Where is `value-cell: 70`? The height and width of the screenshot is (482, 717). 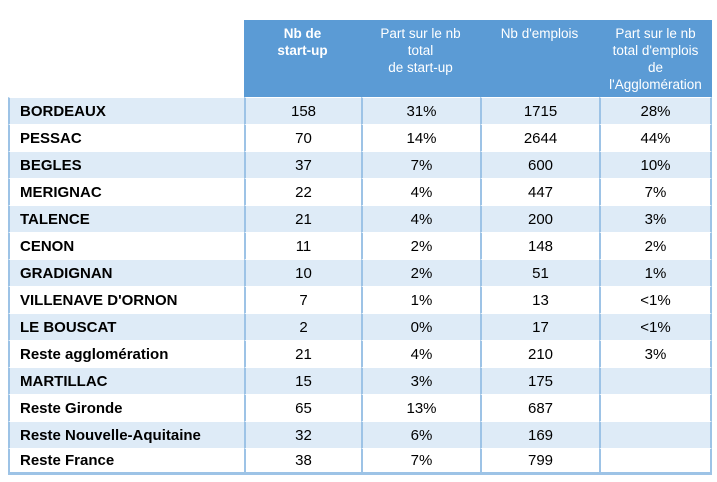 value-cell: 70 is located at coordinates (302, 137).